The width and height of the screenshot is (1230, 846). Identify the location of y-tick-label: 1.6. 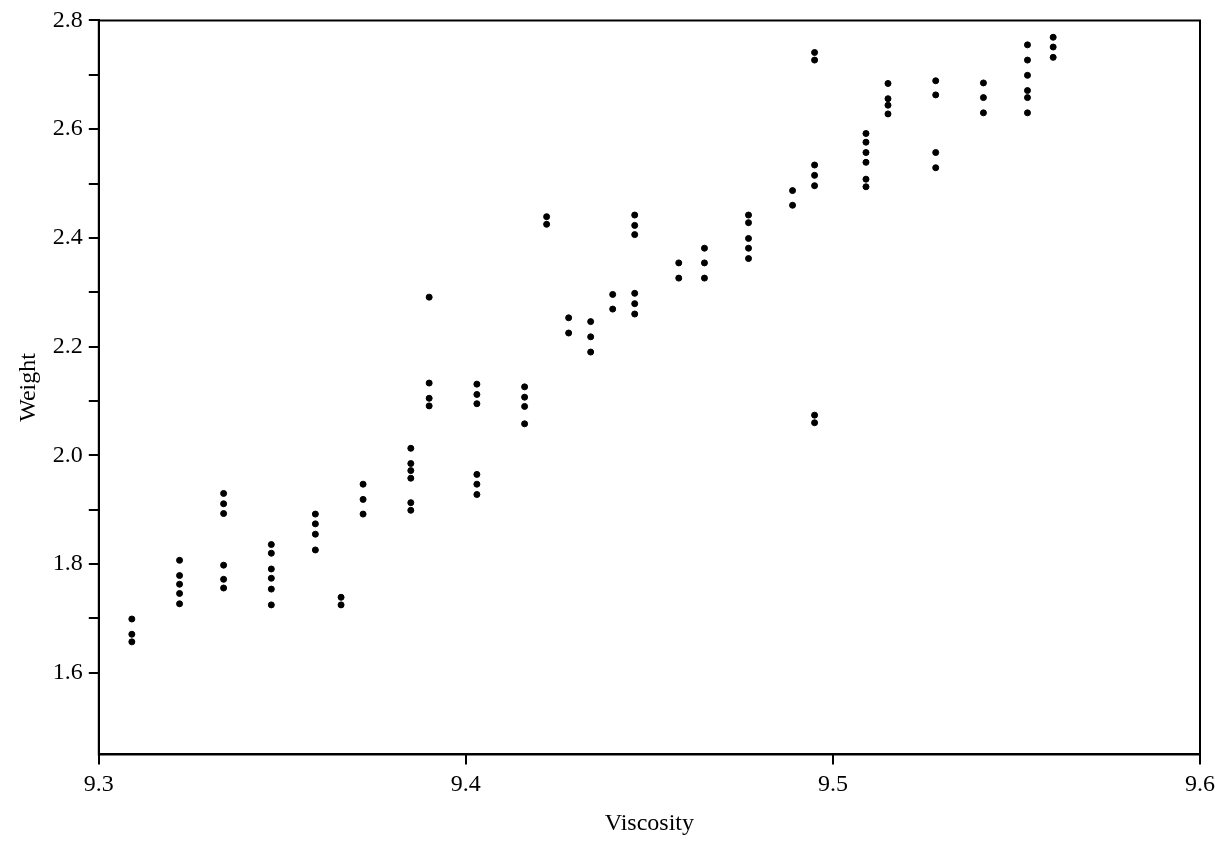
(67, 671).